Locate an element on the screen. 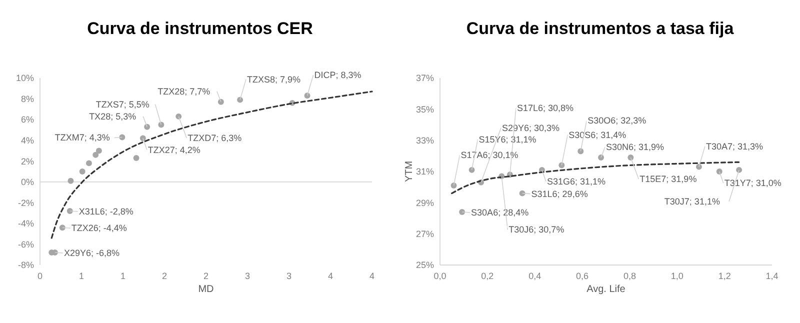 The height and width of the screenshot is (323, 800). y-tick-label: 4% is located at coordinates (27, 140).